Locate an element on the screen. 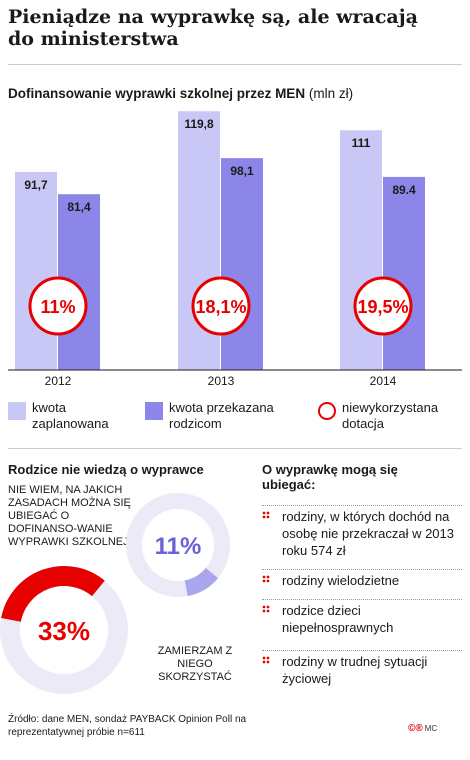 The image size is (470, 760). section-divider is located at coordinates (235, 448).